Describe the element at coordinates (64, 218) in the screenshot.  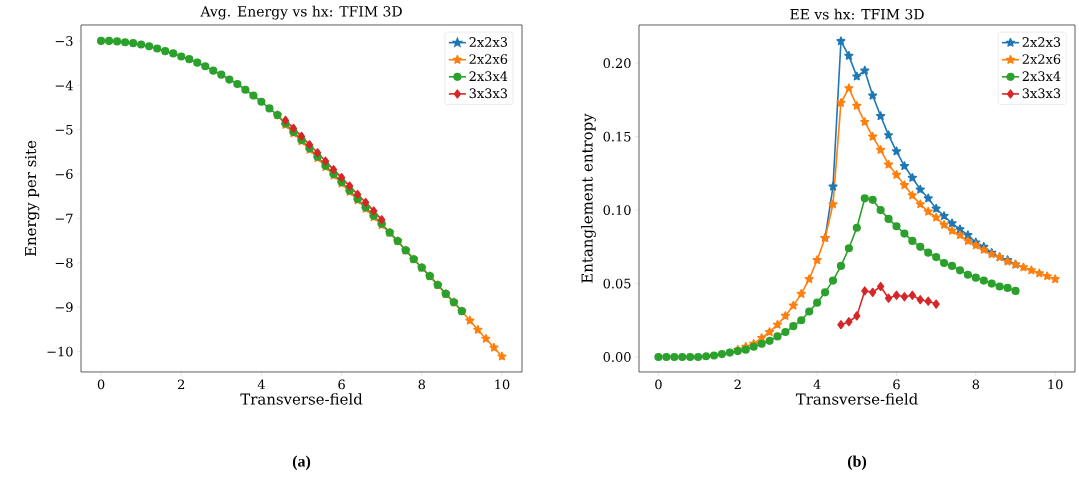
I see `y-tick-label: −7` at that location.